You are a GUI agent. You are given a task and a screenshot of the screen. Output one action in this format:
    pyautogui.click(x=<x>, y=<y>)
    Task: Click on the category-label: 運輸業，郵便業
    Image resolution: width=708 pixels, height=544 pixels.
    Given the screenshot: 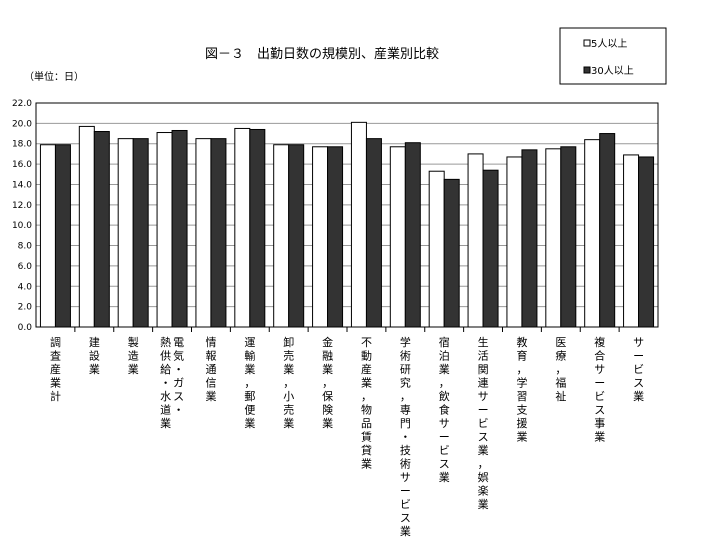 What is the action you would take?
    pyautogui.click(x=249, y=383)
    